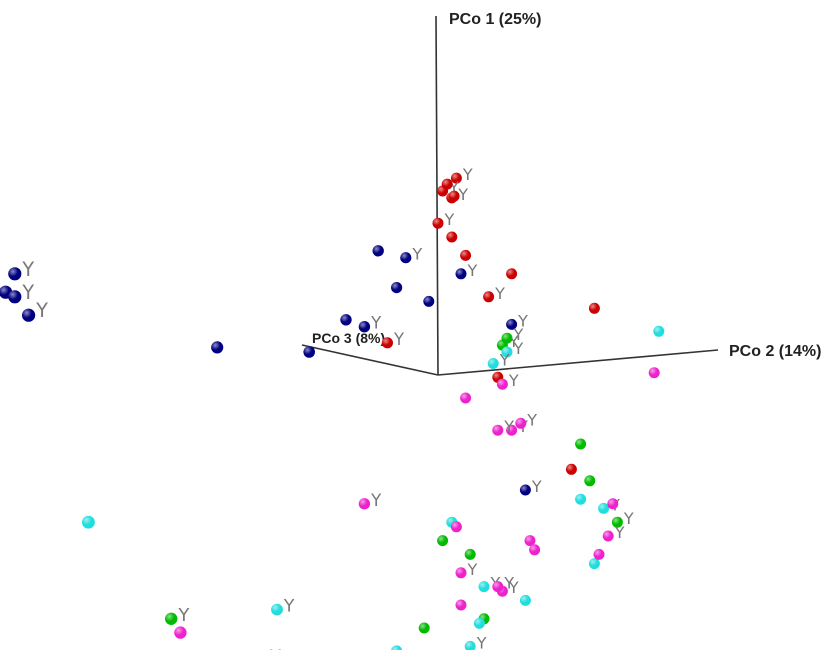 Image resolution: width=838 pixels, height=650 pixels. I want to click on pco3-axis-label: PCo 3 (8%), so click(348, 338).